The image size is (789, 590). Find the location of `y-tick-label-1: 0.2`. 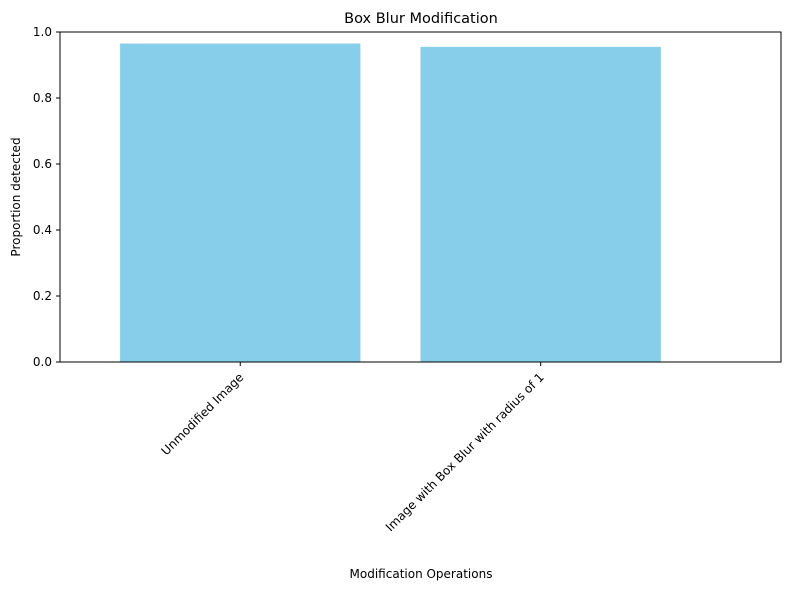

y-tick-label-1: 0.2 is located at coordinates (42, 296).